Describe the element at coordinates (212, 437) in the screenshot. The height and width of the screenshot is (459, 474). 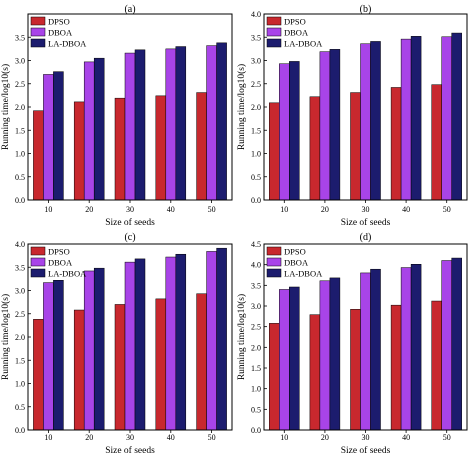
I see `x-tick-label: 50` at that location.